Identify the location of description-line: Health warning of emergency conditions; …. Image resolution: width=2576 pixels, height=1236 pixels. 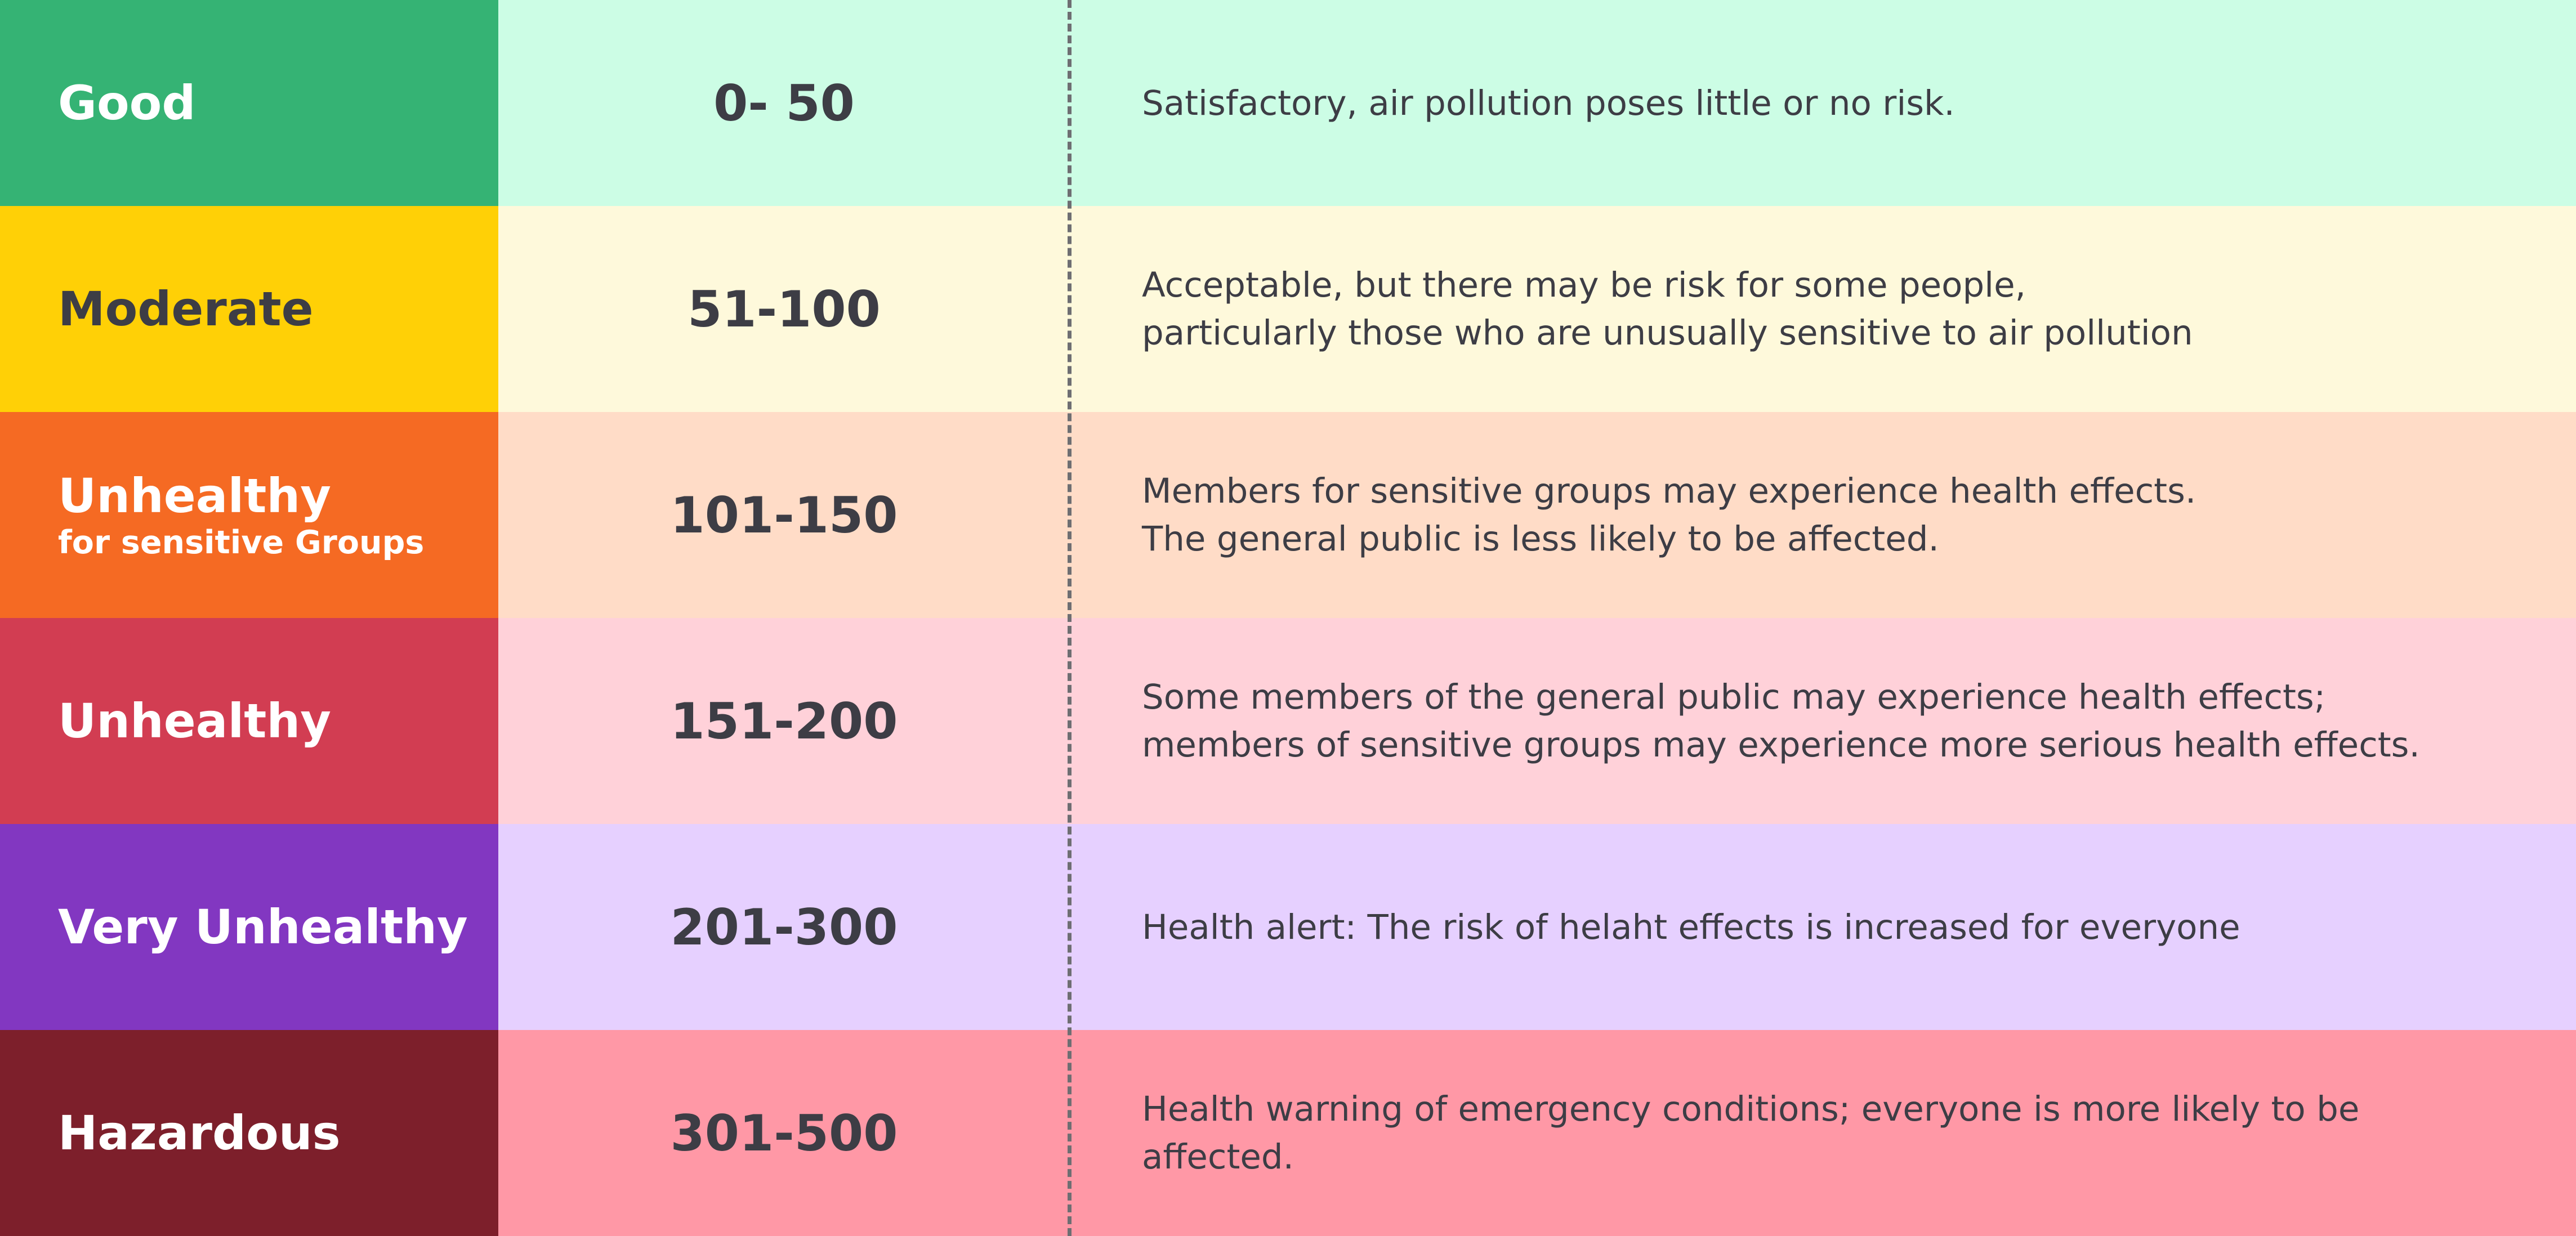
(1751, 1109).